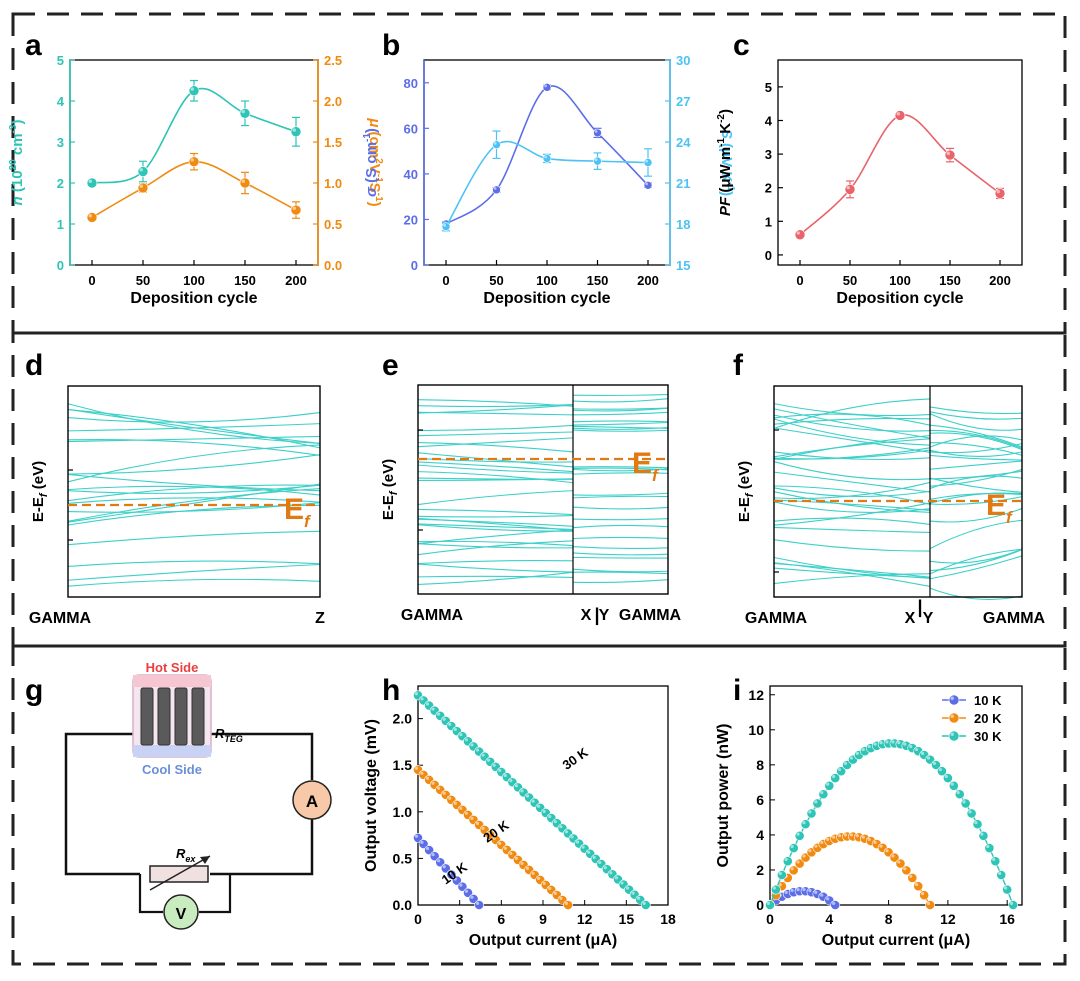  I want to click on plot-frame-d, so click(194, 491).